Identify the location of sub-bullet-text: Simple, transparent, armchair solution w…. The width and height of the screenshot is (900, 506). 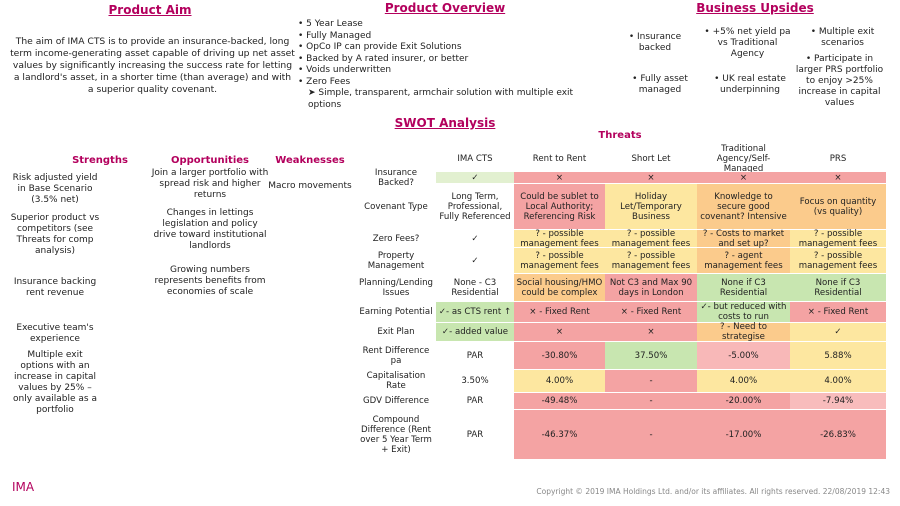
(441, 99).